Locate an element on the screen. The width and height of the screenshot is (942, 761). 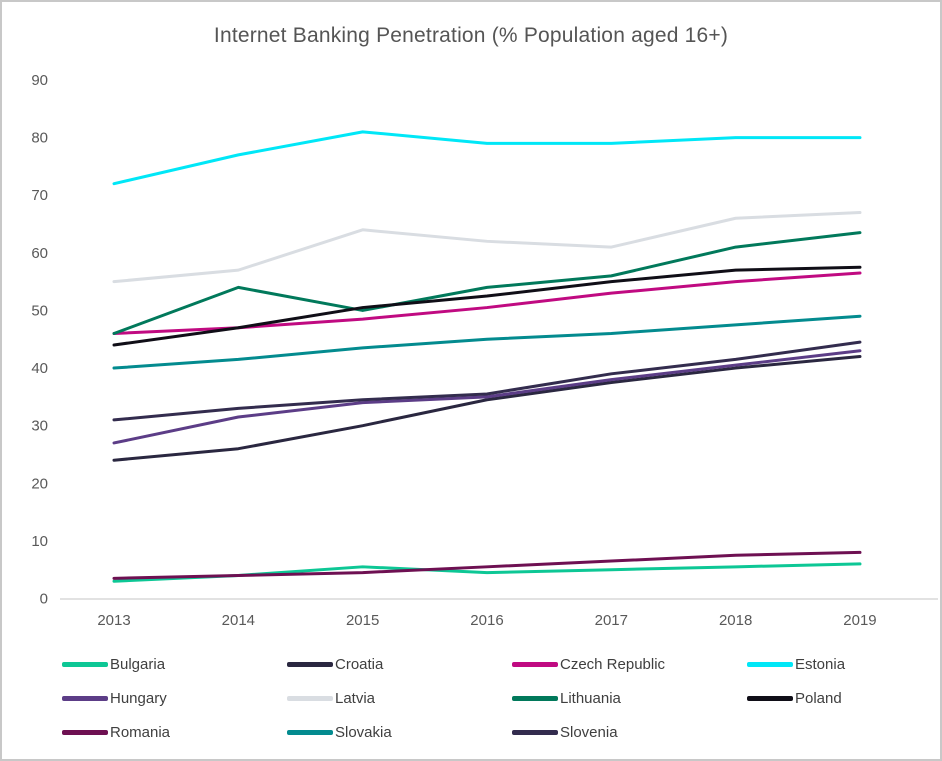
y-axis-tick-label: 80 is located at coordinates (39, 138).